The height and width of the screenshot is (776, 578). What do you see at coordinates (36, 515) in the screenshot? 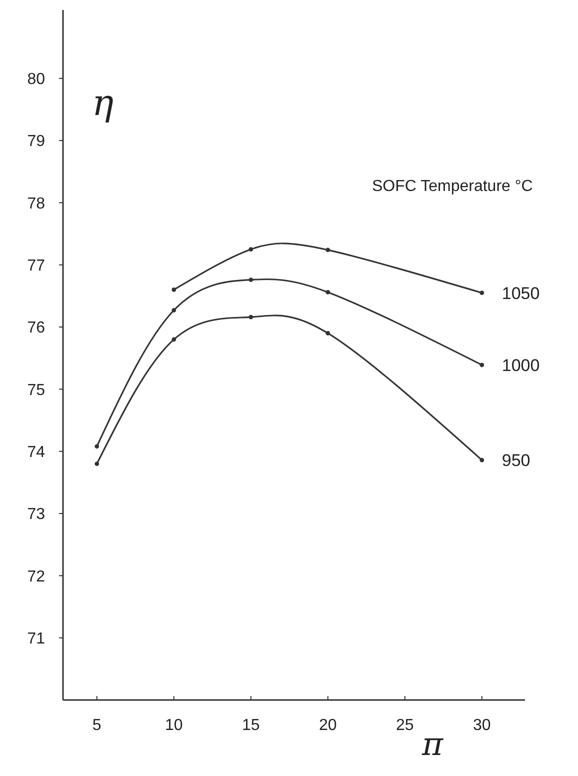
I see `y-tick-label: 73` at bounding box center [36, 515].